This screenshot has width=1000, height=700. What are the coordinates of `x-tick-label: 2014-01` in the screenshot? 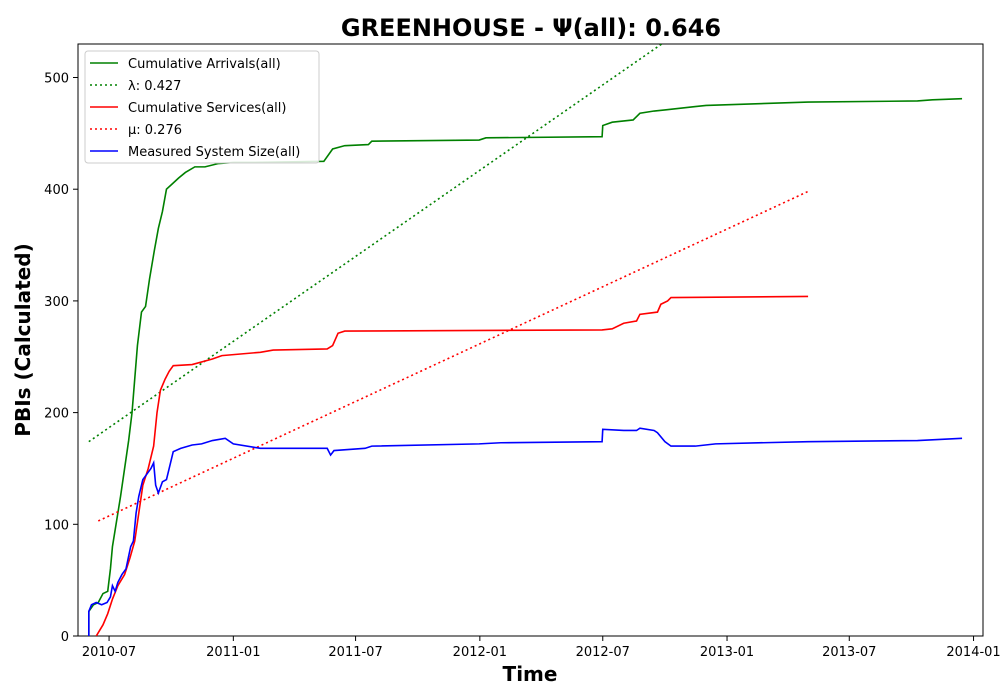 It's located at (973, 652).